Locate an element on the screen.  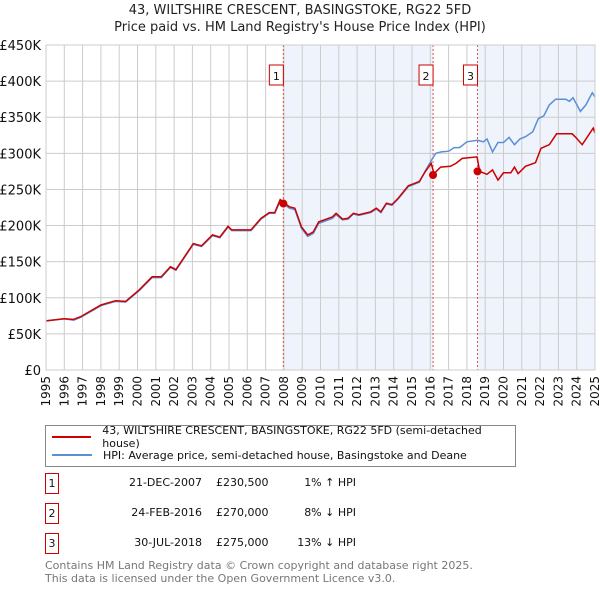
y-tick-label: £400K is located at coordinates (20, 82).